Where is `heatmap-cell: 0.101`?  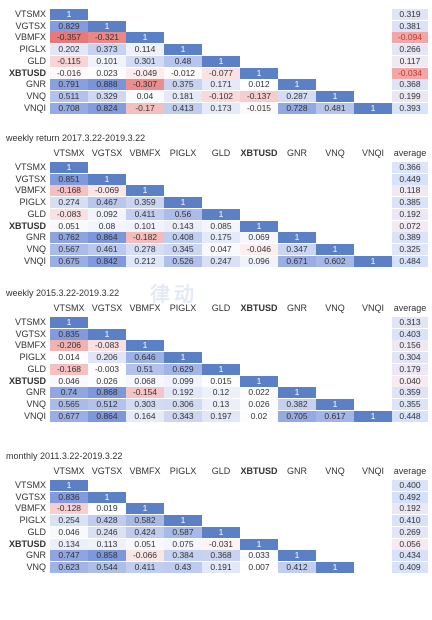
heatmap-cell: 0.101 is located at coordinates (145, 226).